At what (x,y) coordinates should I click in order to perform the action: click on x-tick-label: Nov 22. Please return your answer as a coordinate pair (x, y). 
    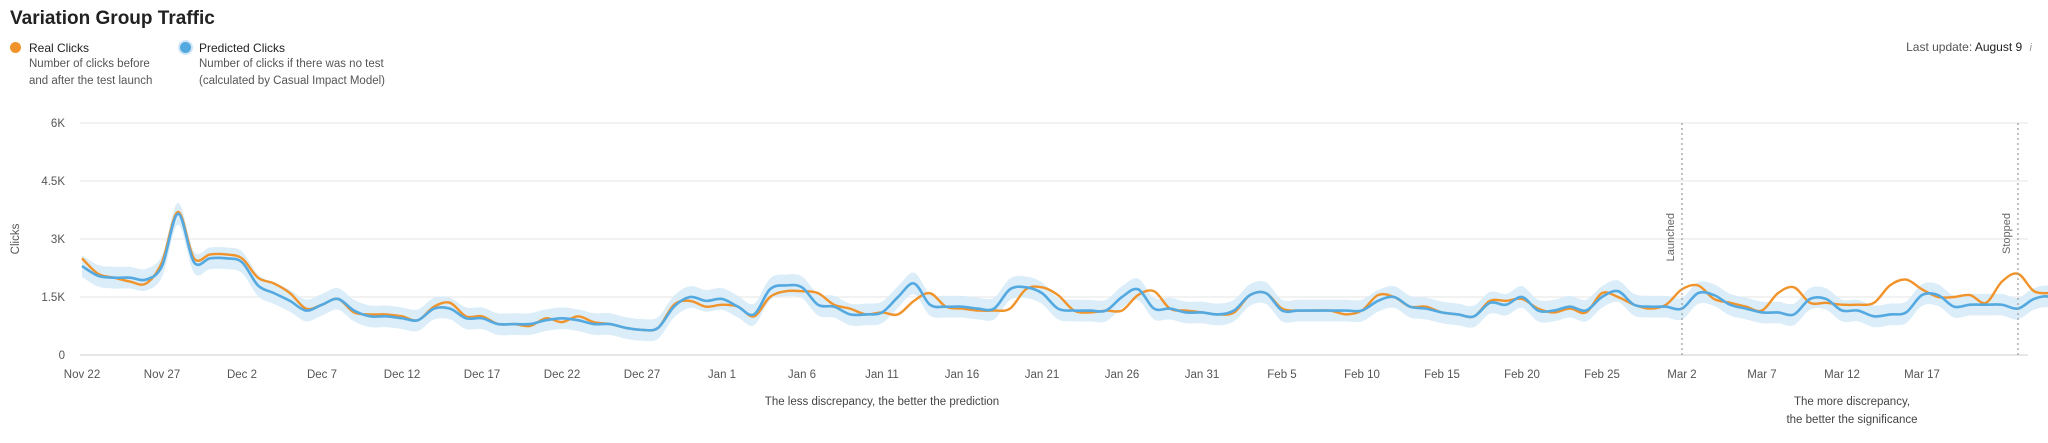
    Looking at the image, I should click on (82, 375).